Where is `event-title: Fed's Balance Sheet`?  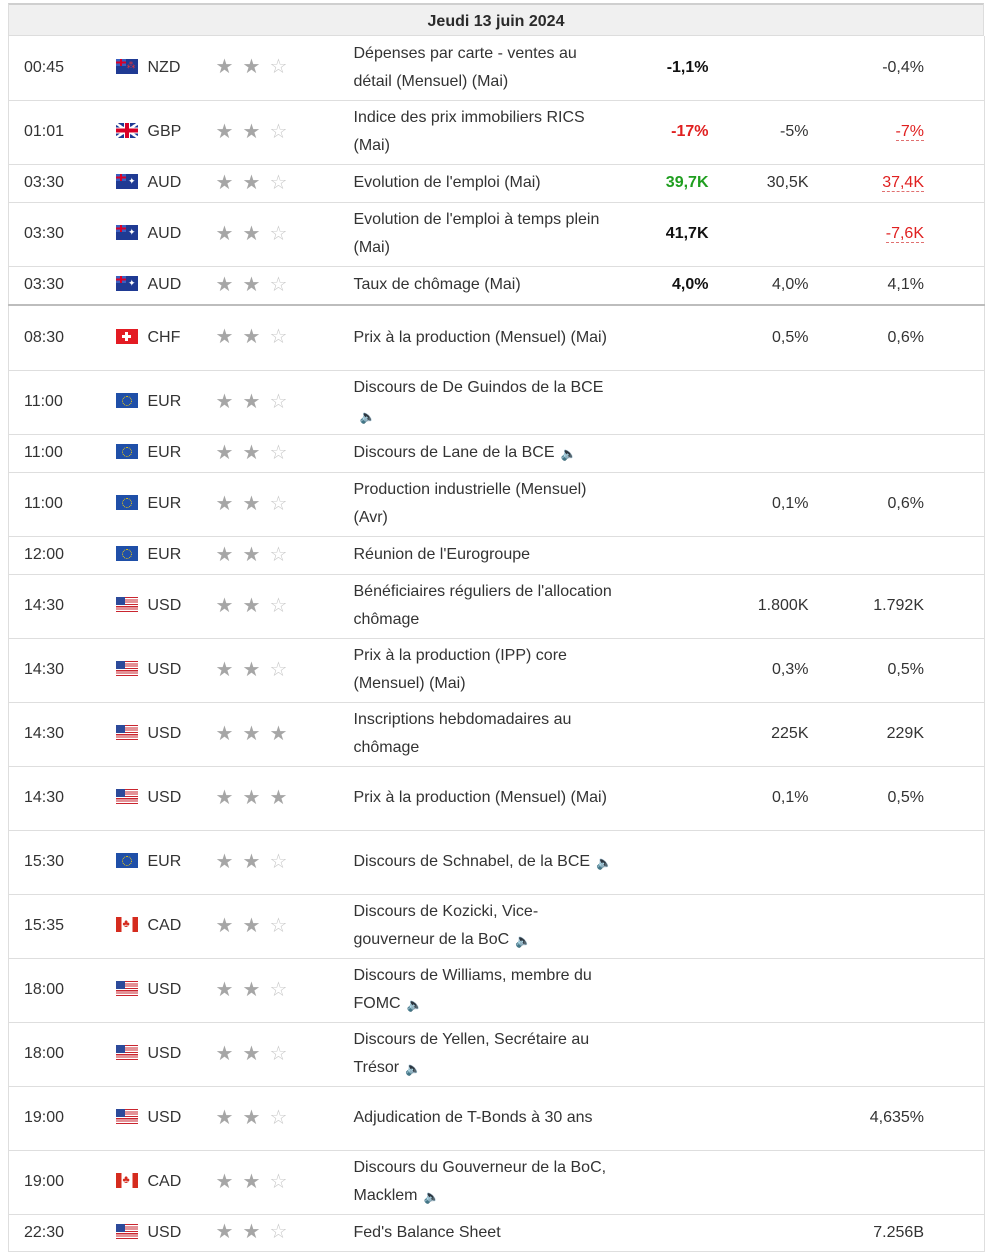 event-title: Fed's Balance Sheet is located at coordinates (427, 1232).